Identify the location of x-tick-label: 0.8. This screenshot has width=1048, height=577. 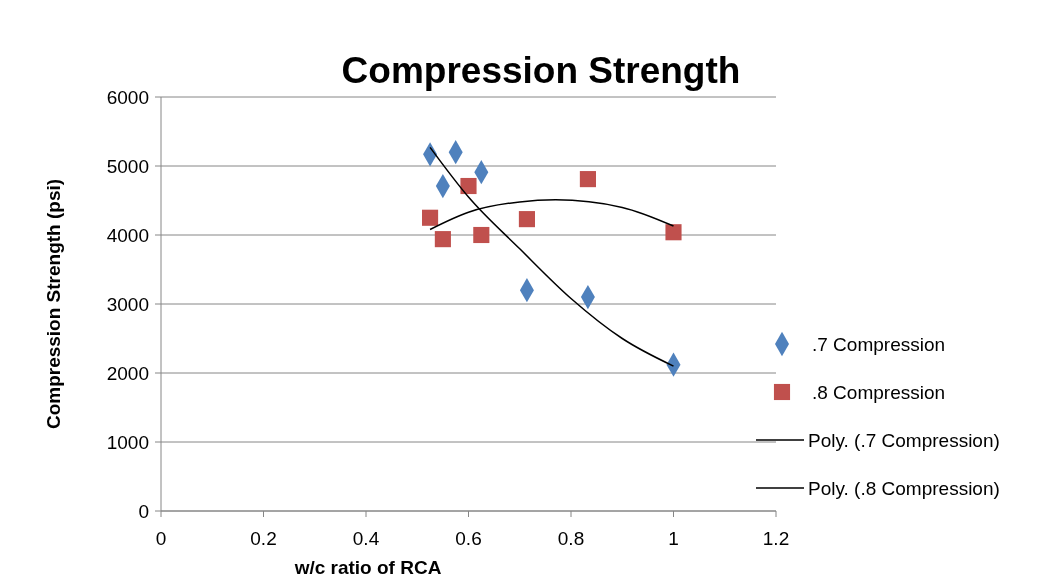
(571, 538).